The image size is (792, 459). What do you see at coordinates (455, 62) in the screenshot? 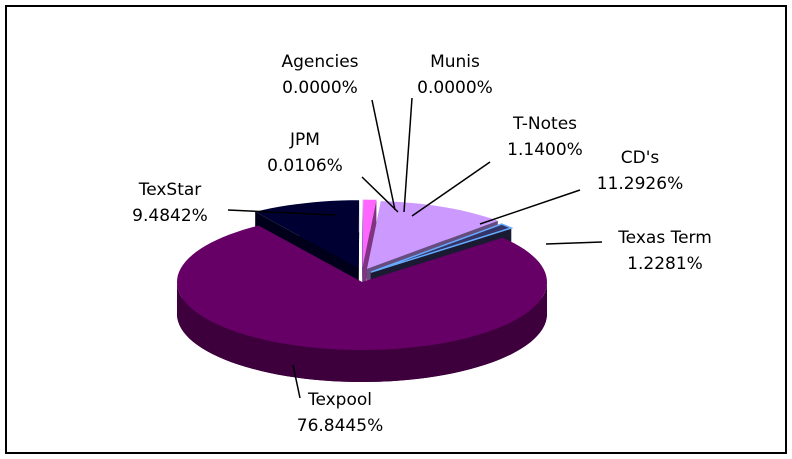
I see `category-label: Munis` at bounding box center [455, 62].